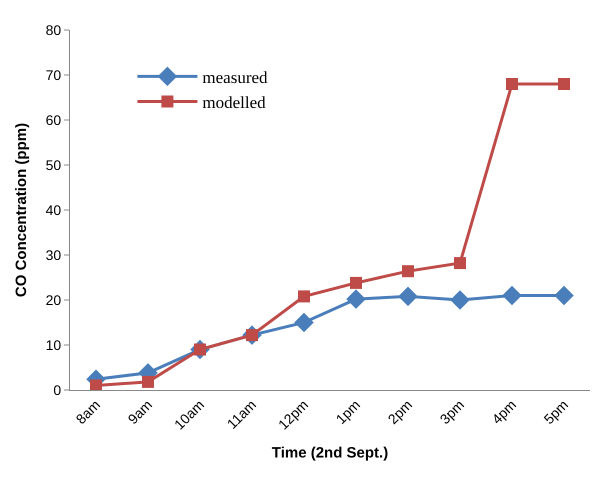 The width and height of the screenshot is (610, 480). I want to click on x-tick-label: 3pm, so click(452, 412).